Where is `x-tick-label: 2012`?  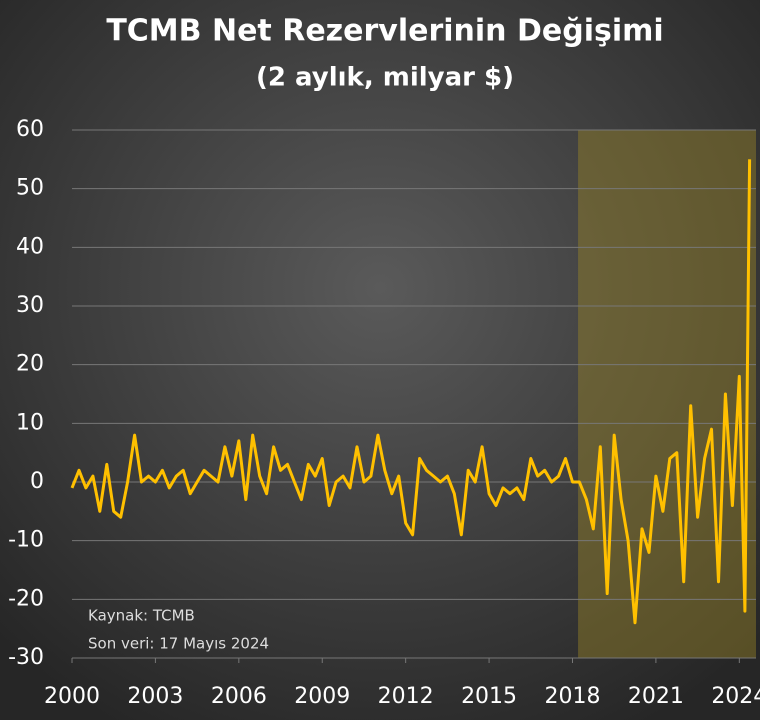 x-tick-label: 2012 is located at coordinates (406, 696).